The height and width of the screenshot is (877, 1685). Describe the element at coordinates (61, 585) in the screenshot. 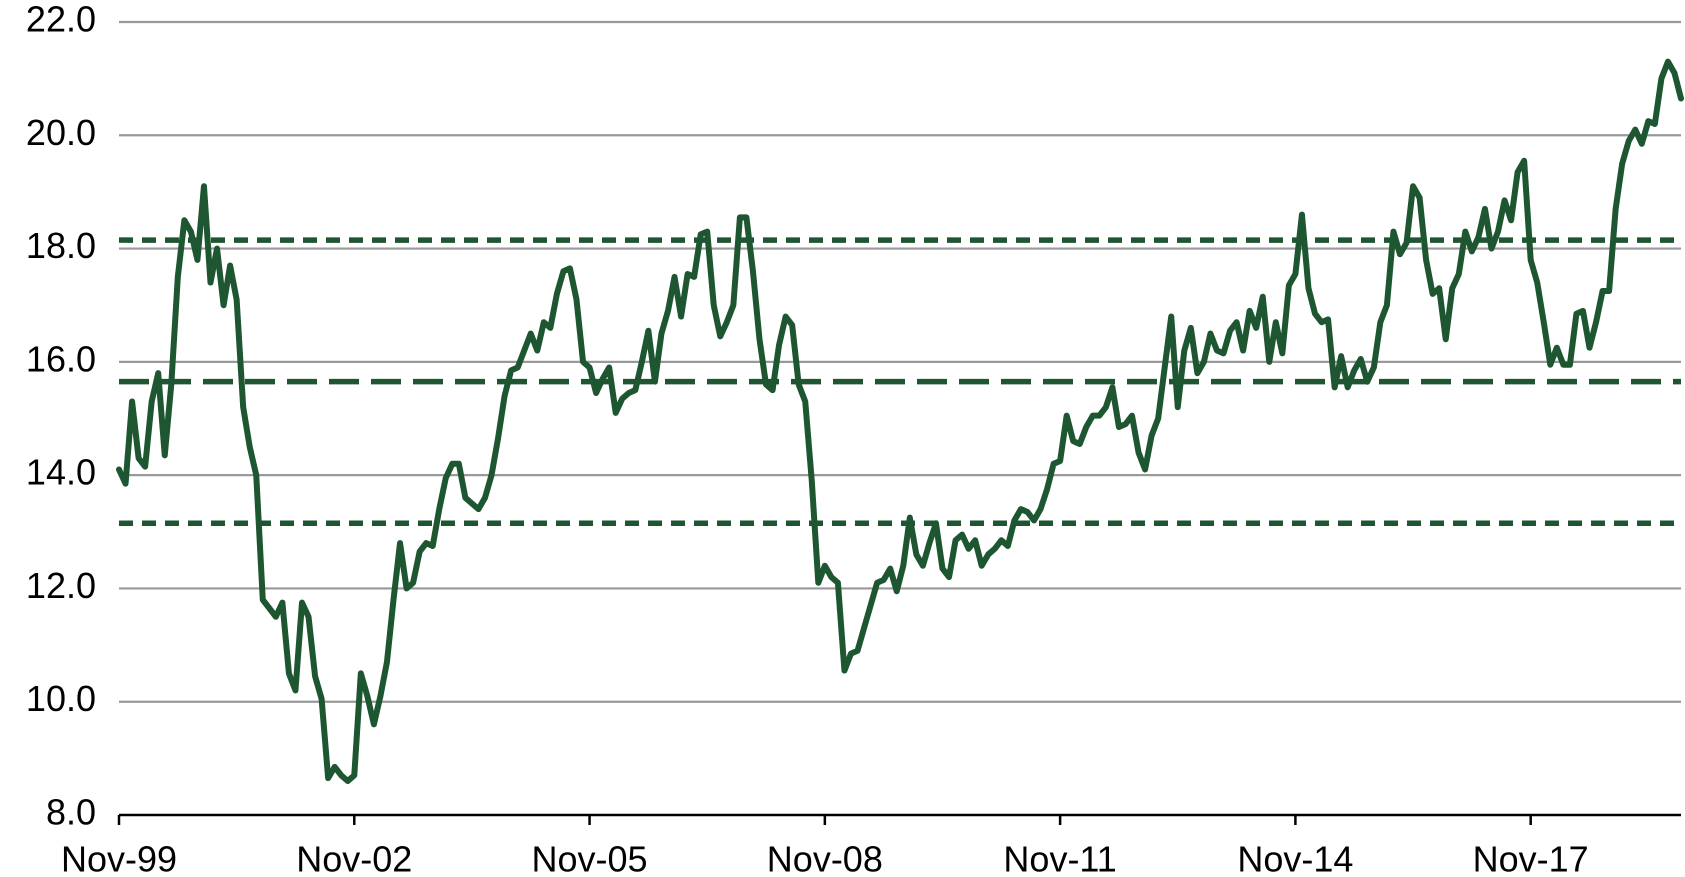

I see `y-tick-label: 12.0` at that location.